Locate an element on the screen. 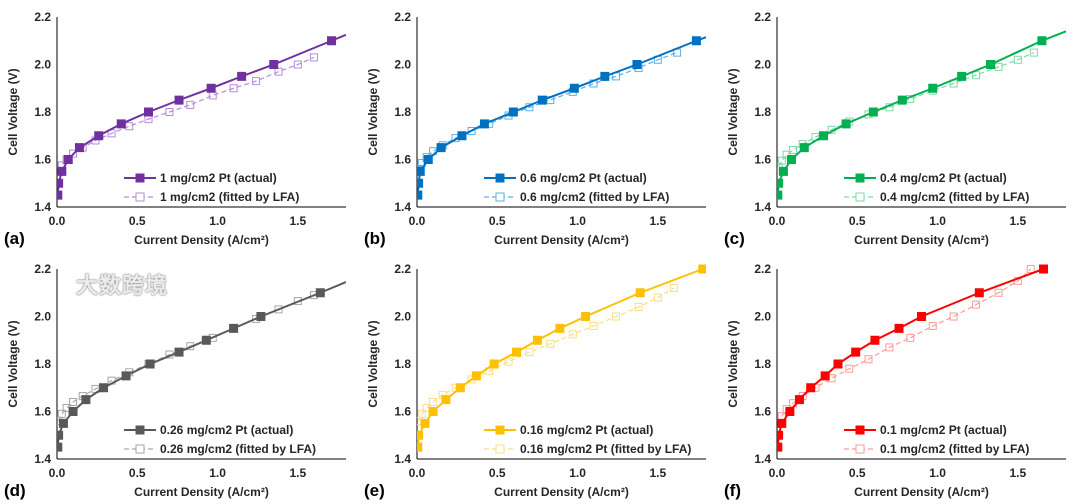  actual-series-line is located at coordinates (910, 358).